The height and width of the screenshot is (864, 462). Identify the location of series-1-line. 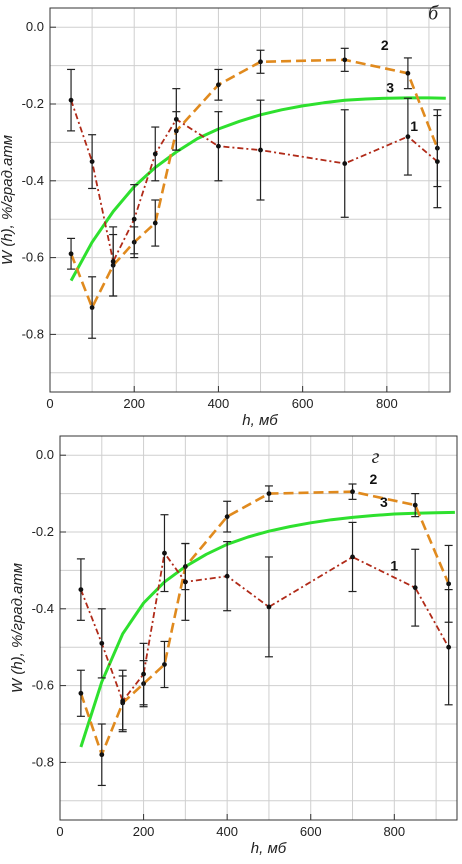
(265, 627).